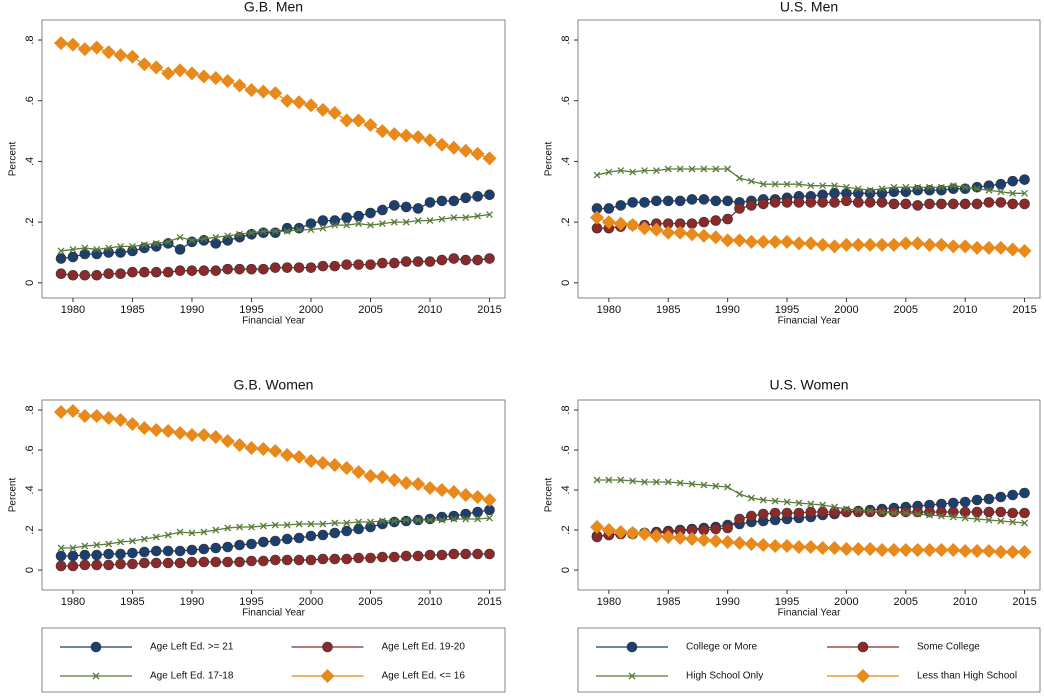 The width and height of the screenshot is (1044, 697). I want to click on x-tick-label: 2000, so click(846, 310).